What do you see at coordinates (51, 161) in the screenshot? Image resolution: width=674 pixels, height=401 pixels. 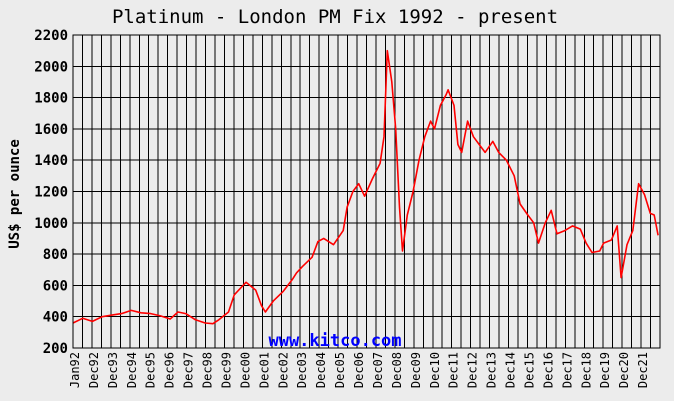 I see `y-tick-label: 1400` at bounding box center [51, 161].